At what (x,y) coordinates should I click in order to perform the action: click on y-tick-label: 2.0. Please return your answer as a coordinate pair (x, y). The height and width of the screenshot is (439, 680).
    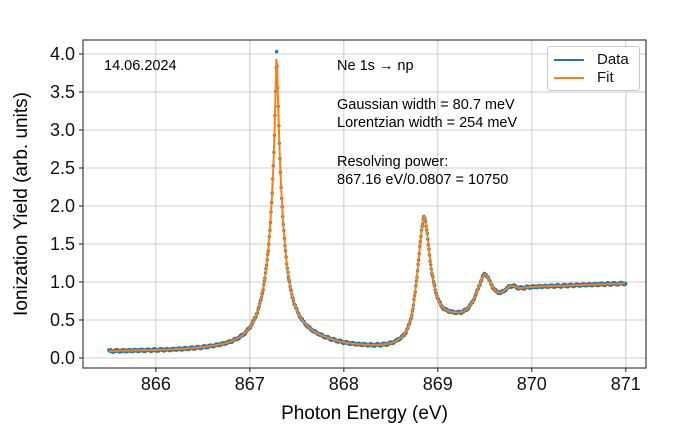
    Looking at the image, I should click on (62, 206).